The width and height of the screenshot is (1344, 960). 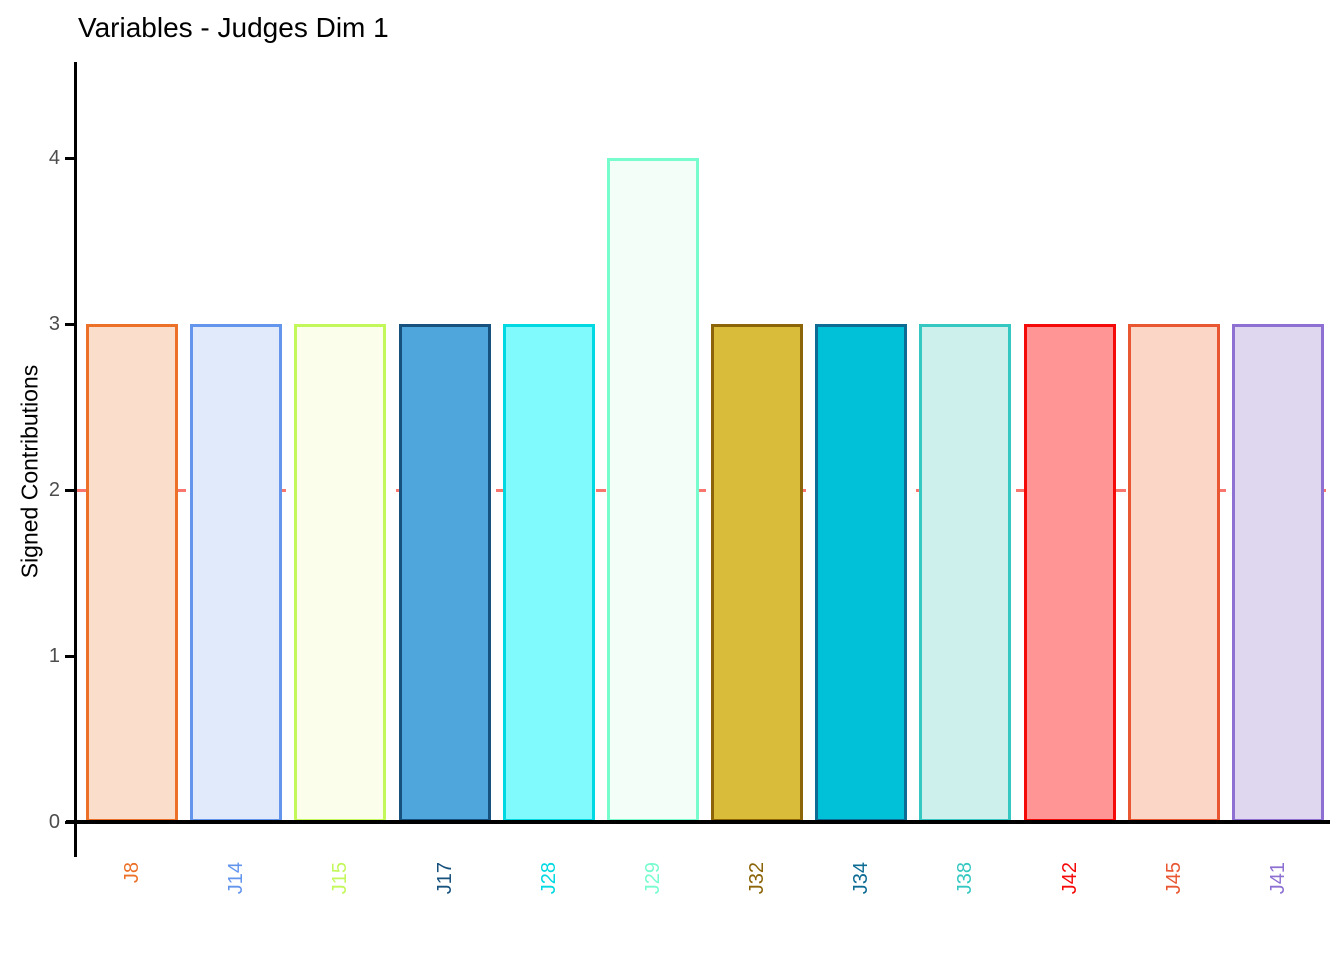 I want to click on x-tick-label-j14: J14, so click(x=236, y=878).